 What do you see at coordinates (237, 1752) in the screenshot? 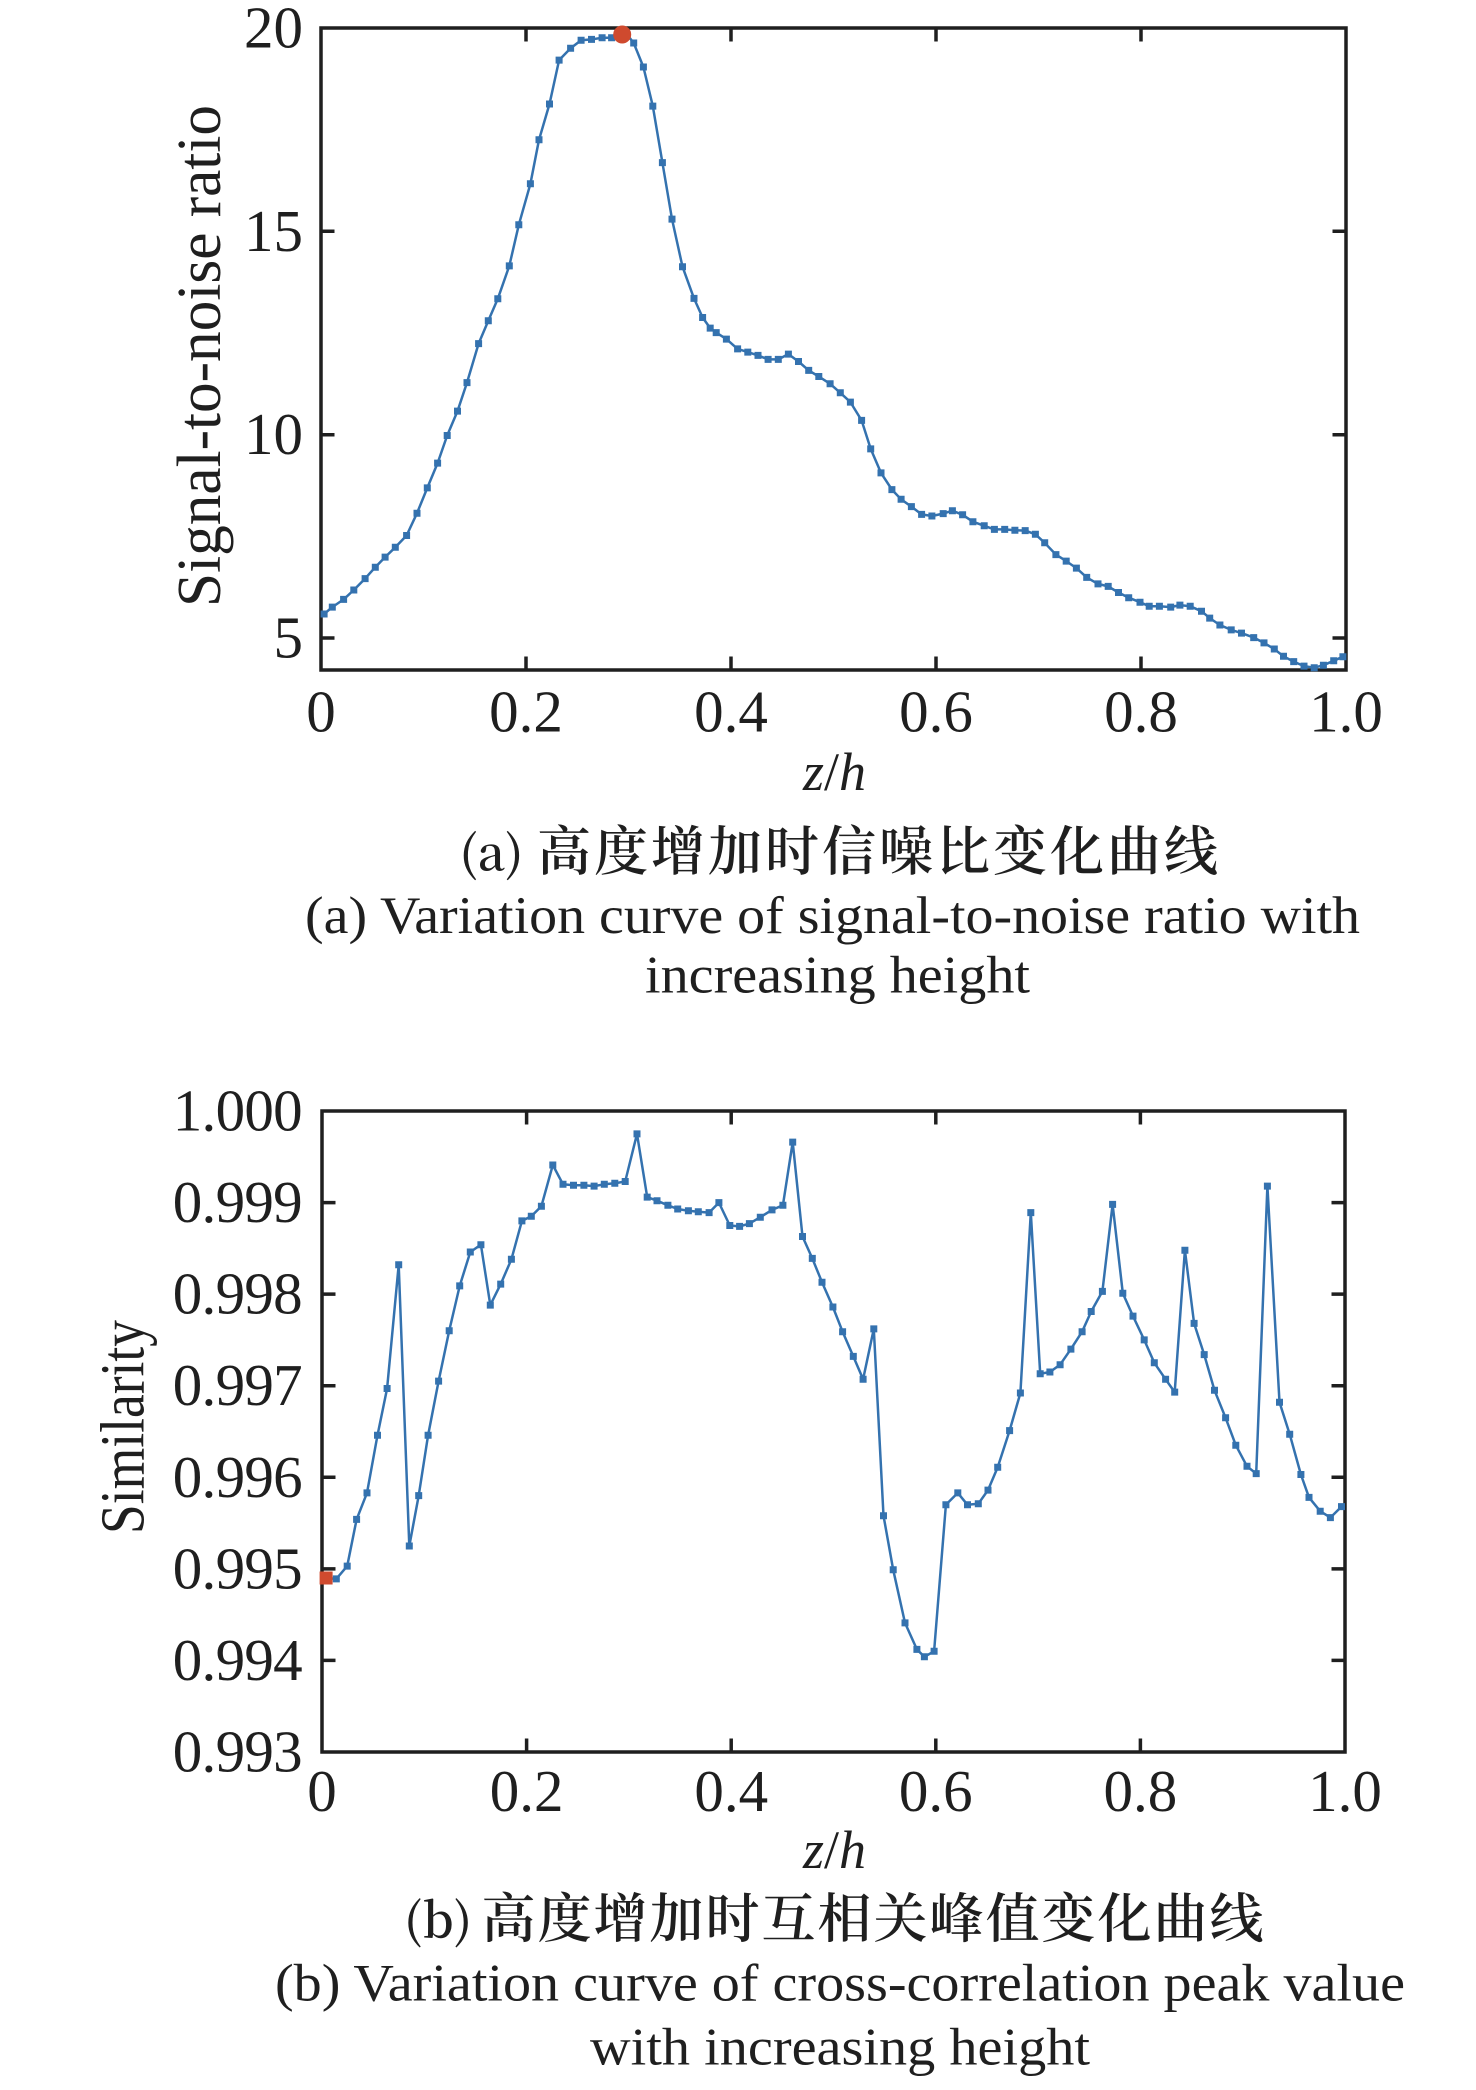
I see `svg-text: 0.993` at bounding box center [237, 1752].